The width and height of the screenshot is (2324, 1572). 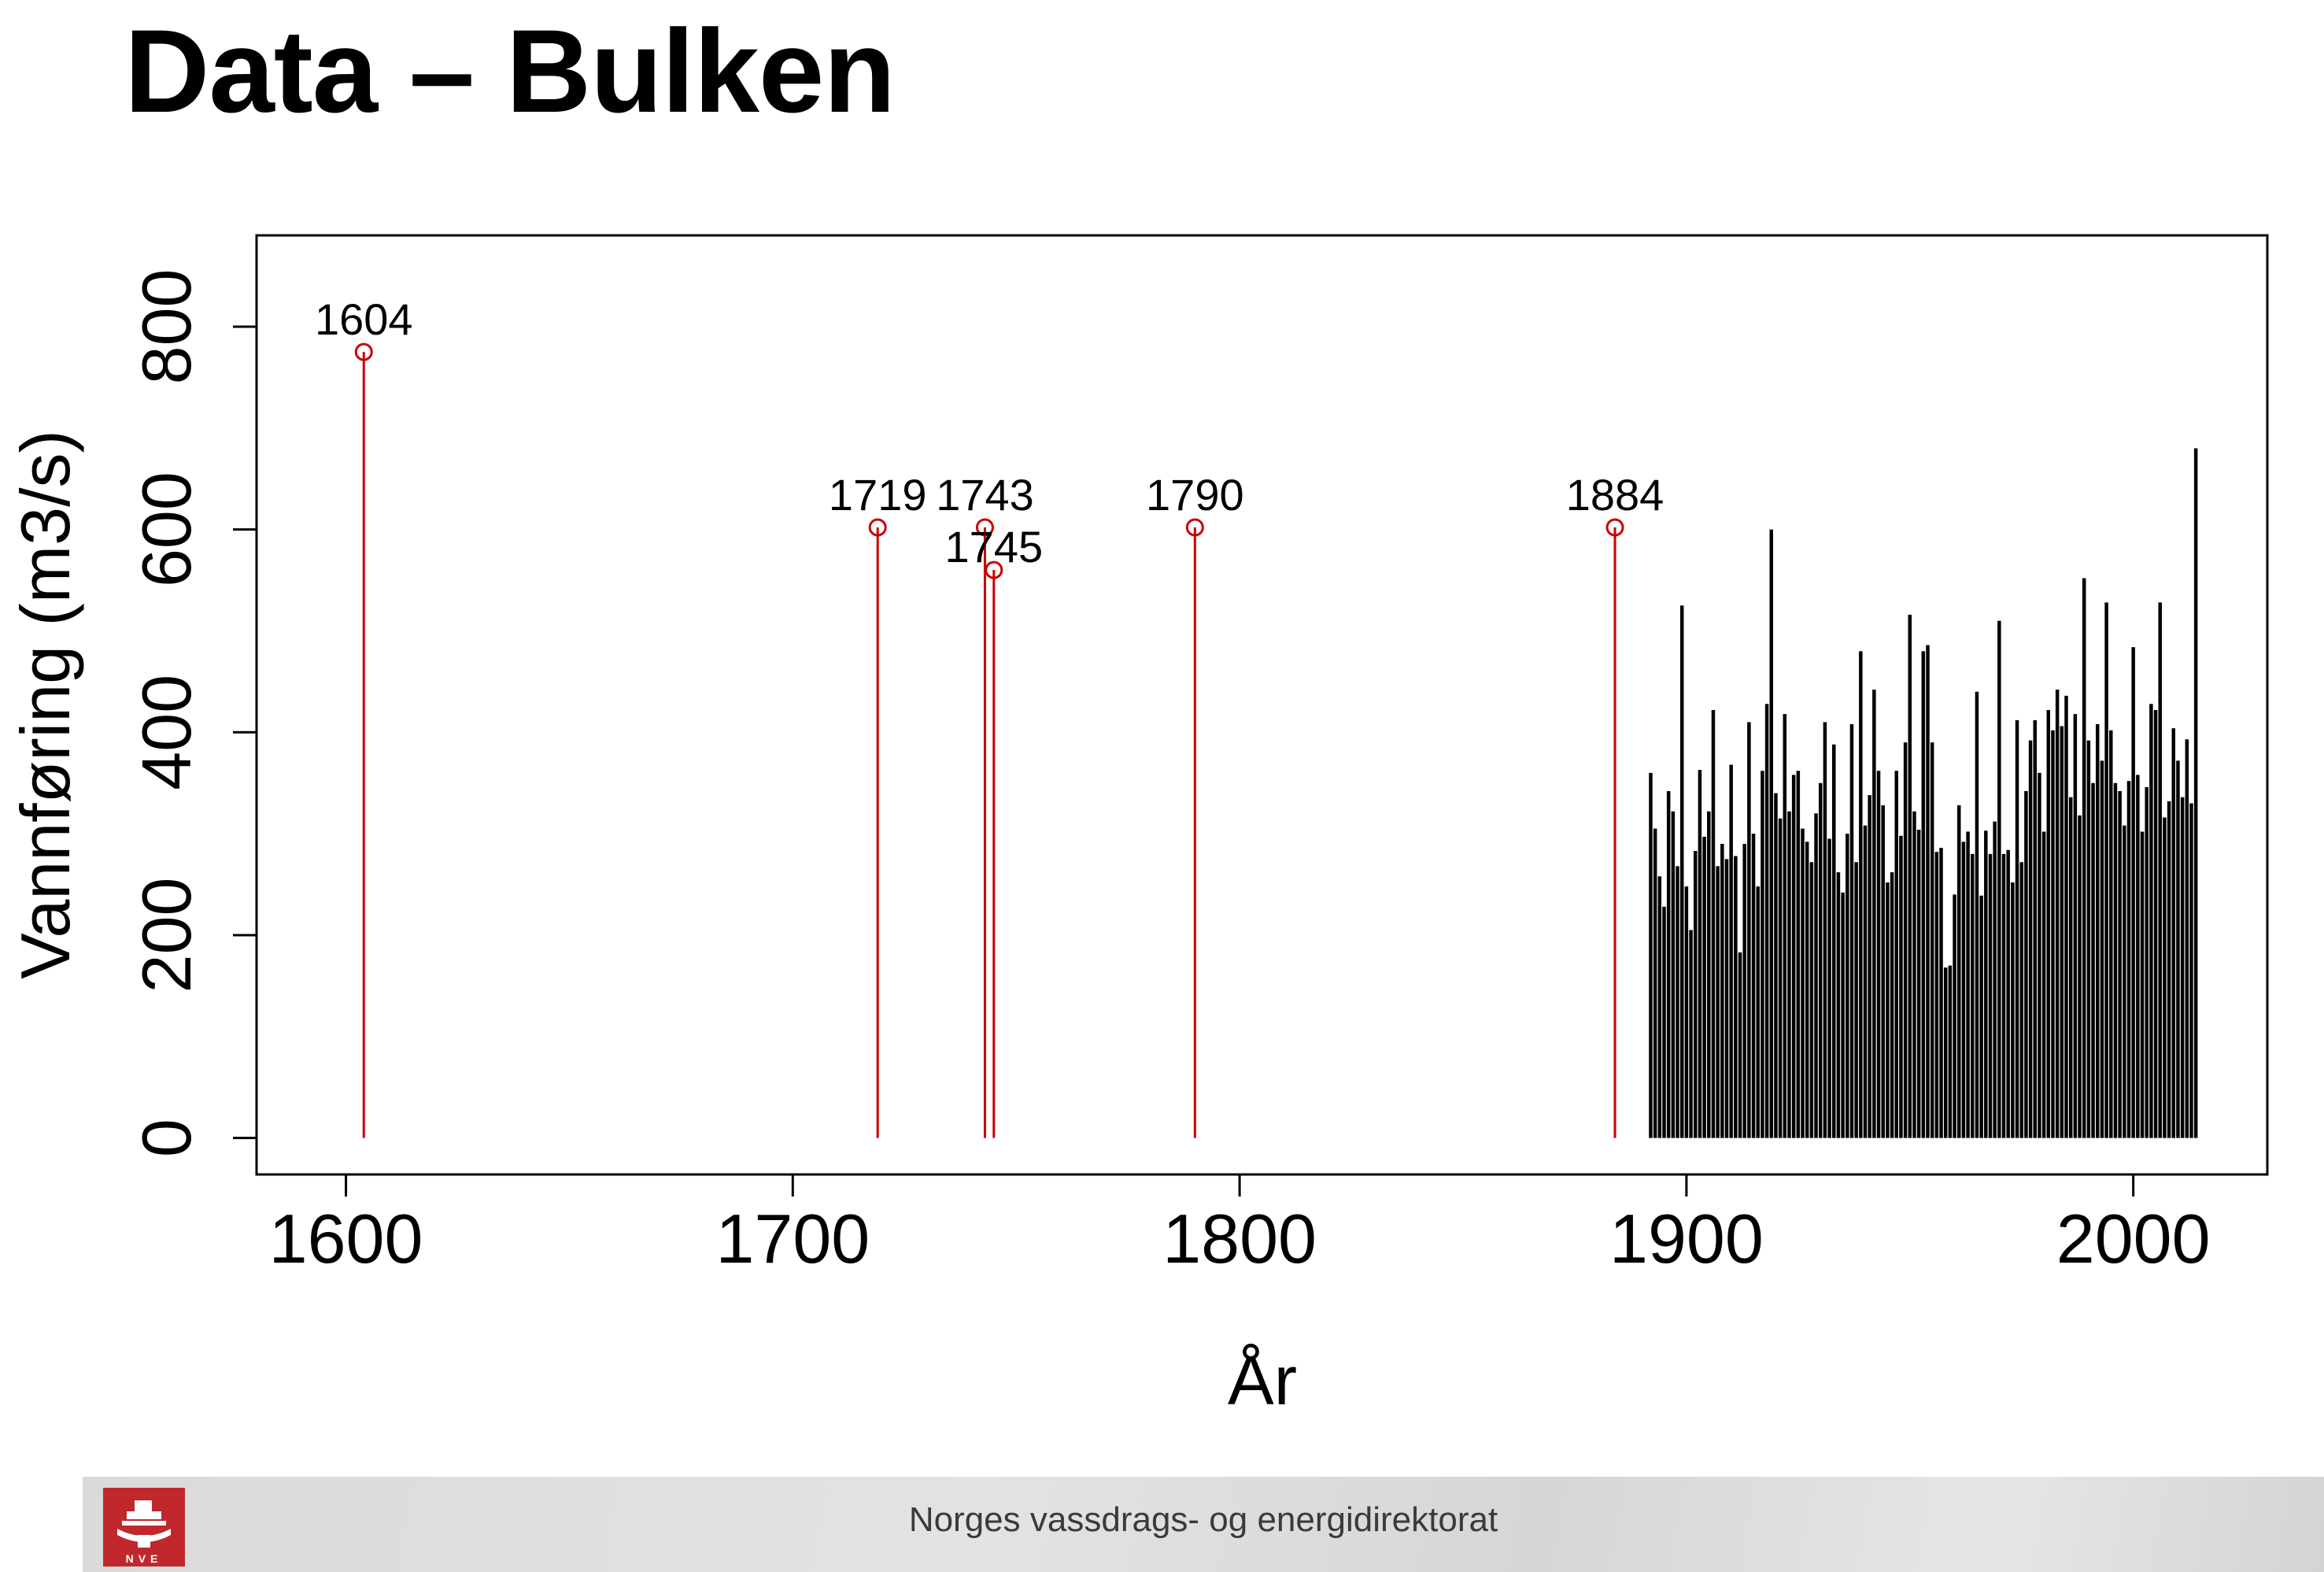 What do you see at coordinates (166, 529) in the screenshot?
I see `y-tick-label-600: 600` at bounding box center [166, 529].